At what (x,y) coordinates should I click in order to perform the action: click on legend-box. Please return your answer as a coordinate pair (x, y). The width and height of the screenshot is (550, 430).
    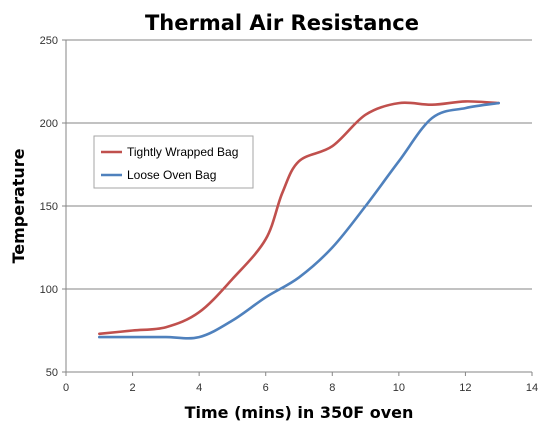
    Looking at the image, I should click on (173, 162).